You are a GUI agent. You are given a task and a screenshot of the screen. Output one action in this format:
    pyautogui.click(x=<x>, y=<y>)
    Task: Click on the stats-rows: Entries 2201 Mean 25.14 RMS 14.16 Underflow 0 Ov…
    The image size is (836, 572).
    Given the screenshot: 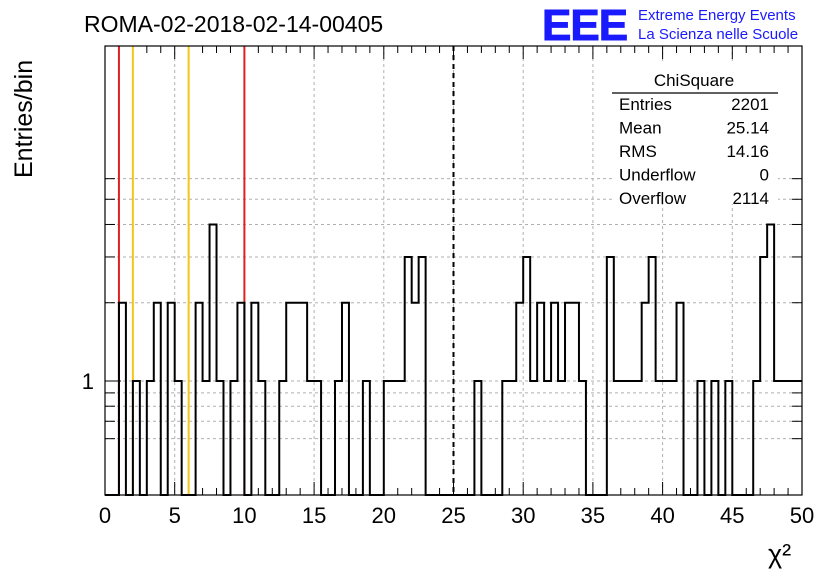 What is the action you would take?
    pyautogui.click(x=694, y=151)
    